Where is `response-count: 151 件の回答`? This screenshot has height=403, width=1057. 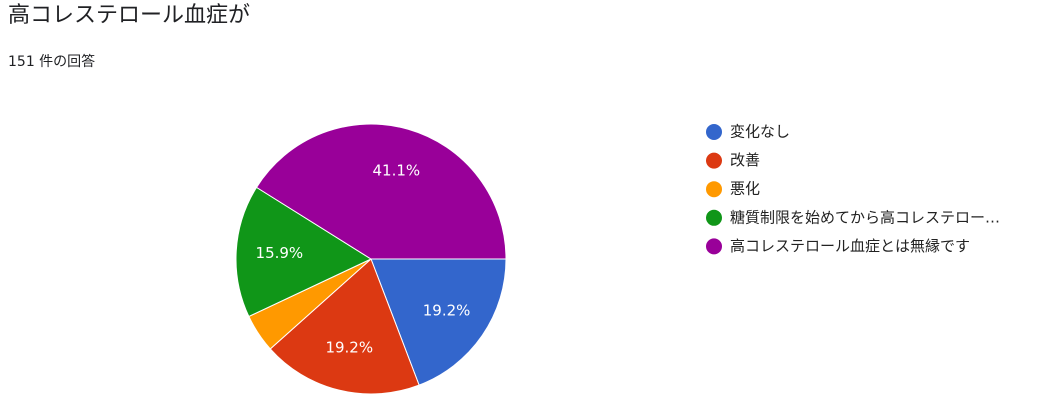
response-count: 151 件の回答 is located at coordinates (51, 61).